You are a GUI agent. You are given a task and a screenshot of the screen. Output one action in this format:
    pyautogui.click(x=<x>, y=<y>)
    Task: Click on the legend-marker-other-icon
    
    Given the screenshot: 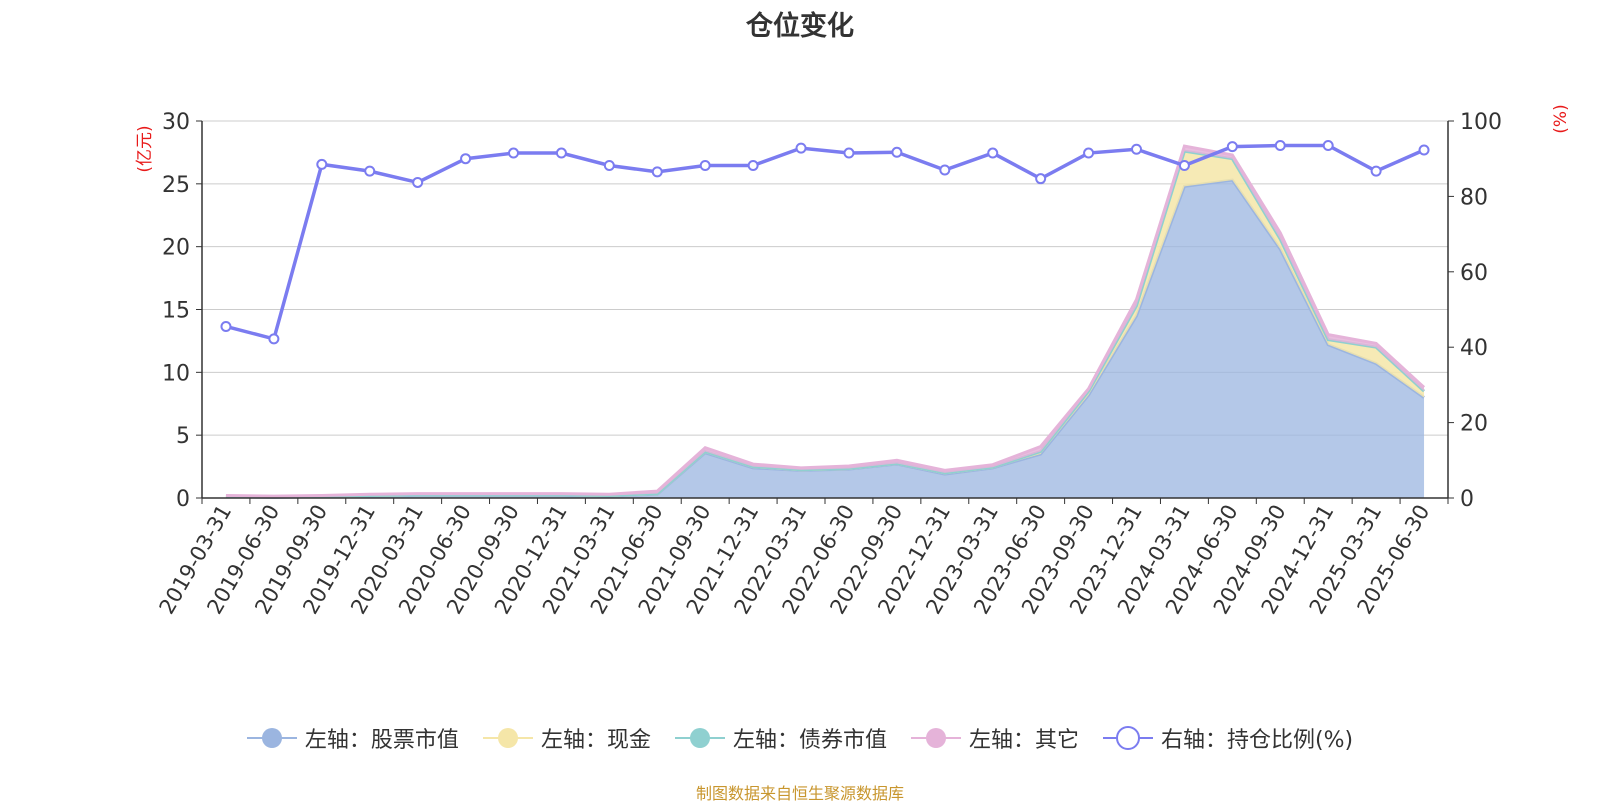 What is the action you would take?
    pyautogui.click(x=935, y=738)
    